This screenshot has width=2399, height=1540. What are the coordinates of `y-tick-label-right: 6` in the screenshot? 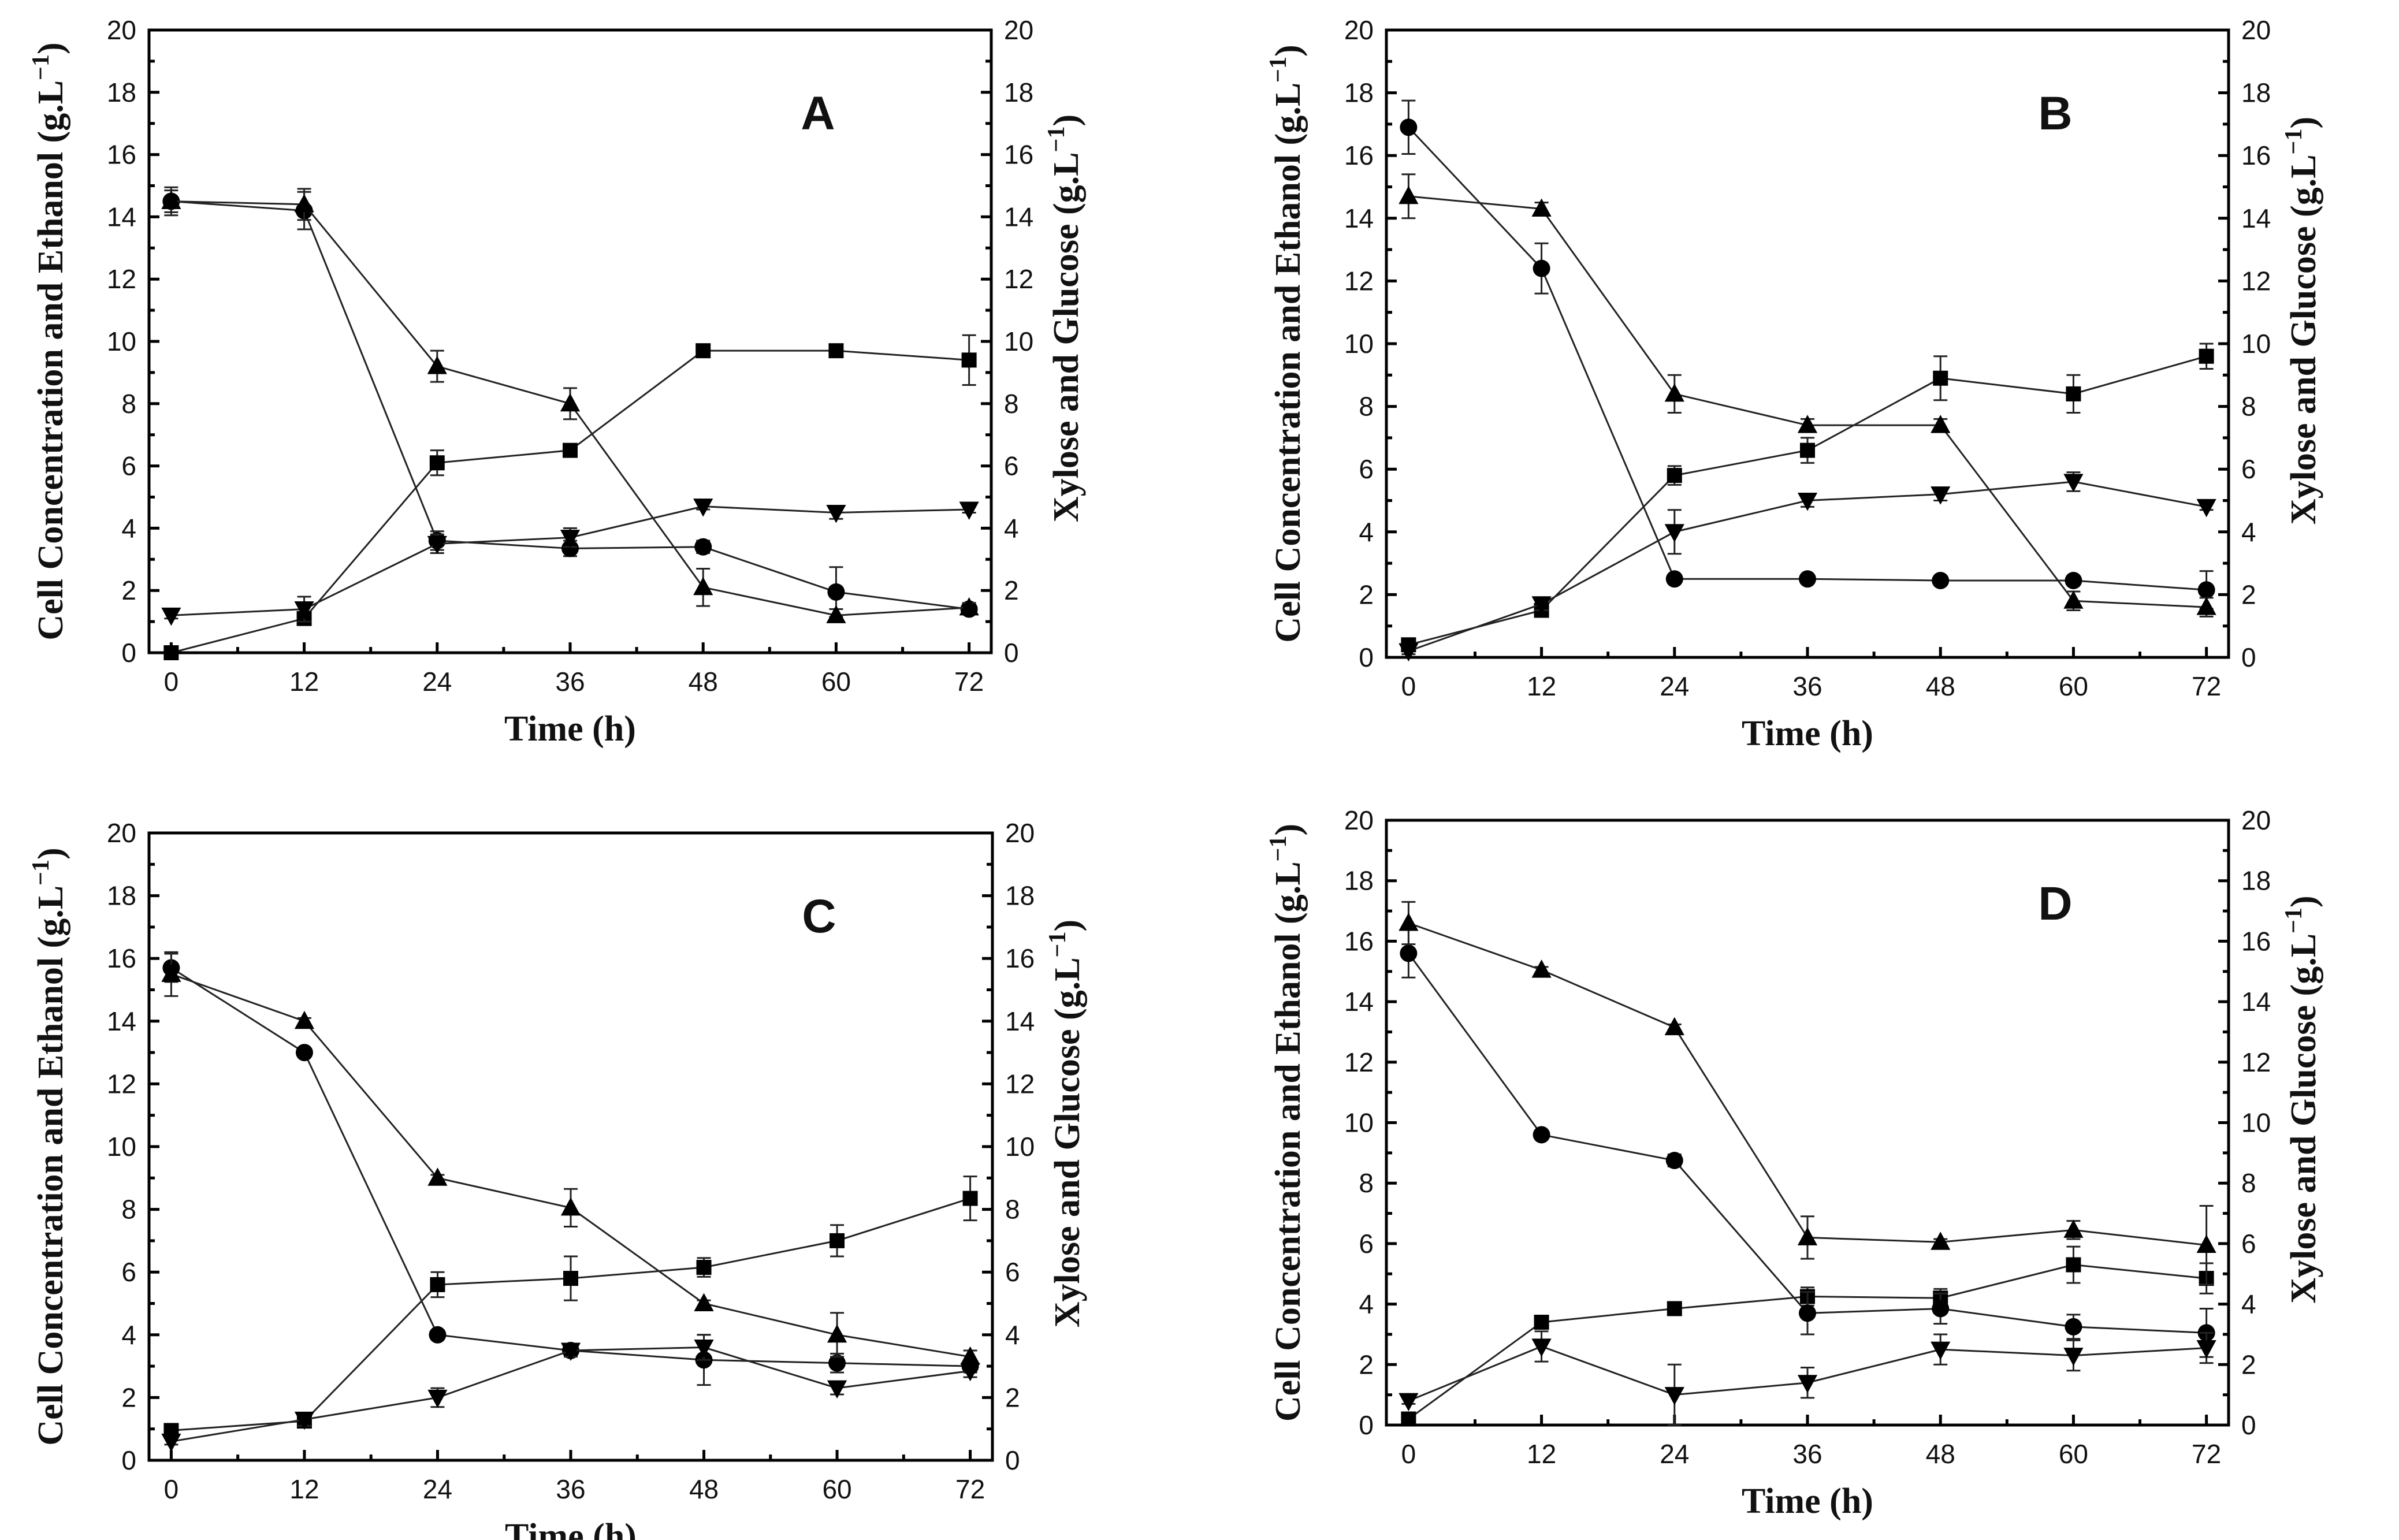 It's located at (2248, 469).